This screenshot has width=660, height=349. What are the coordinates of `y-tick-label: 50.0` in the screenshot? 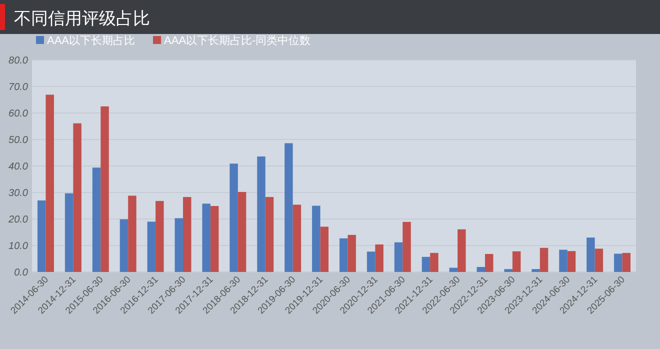 It's located at (18, 140).